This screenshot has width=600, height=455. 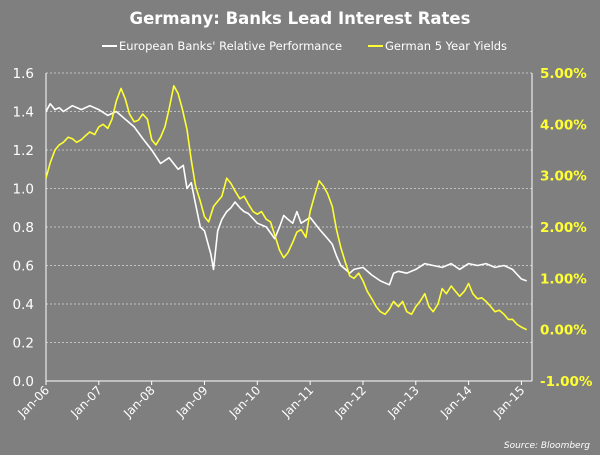 What do you see at coordinates (351, 402) in the screenshot?
I see `x-tick-label: Jan-12` at bounding box center [351, 402].